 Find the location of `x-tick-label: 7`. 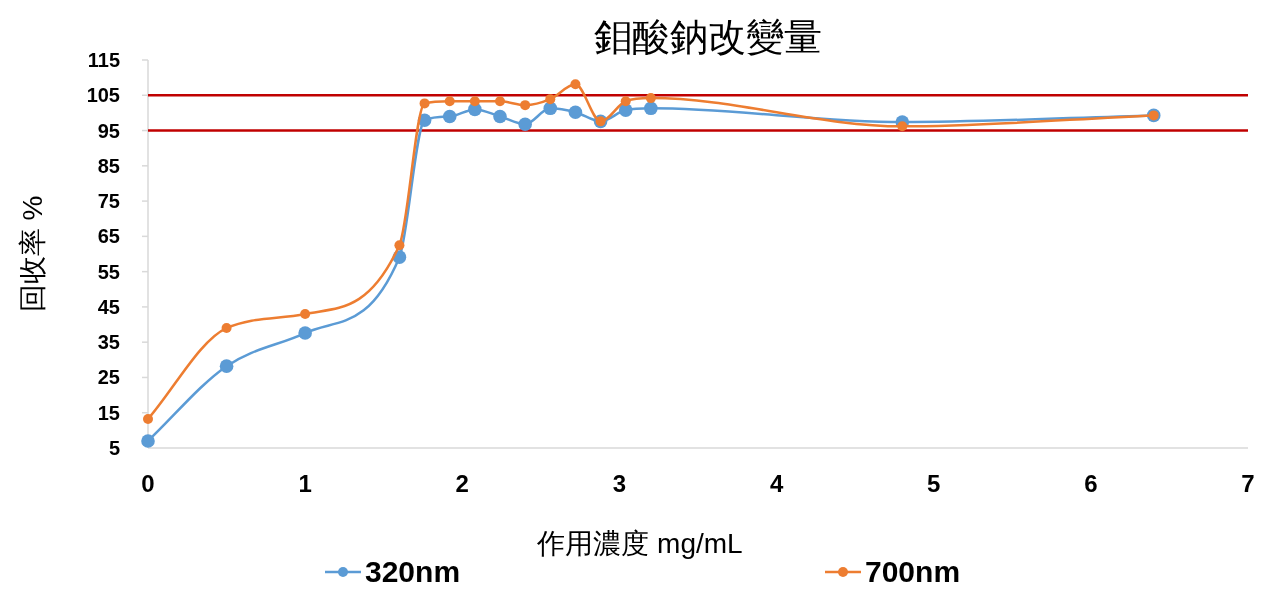

x-tick-label: 7 is located at coordinates (1248, 483).